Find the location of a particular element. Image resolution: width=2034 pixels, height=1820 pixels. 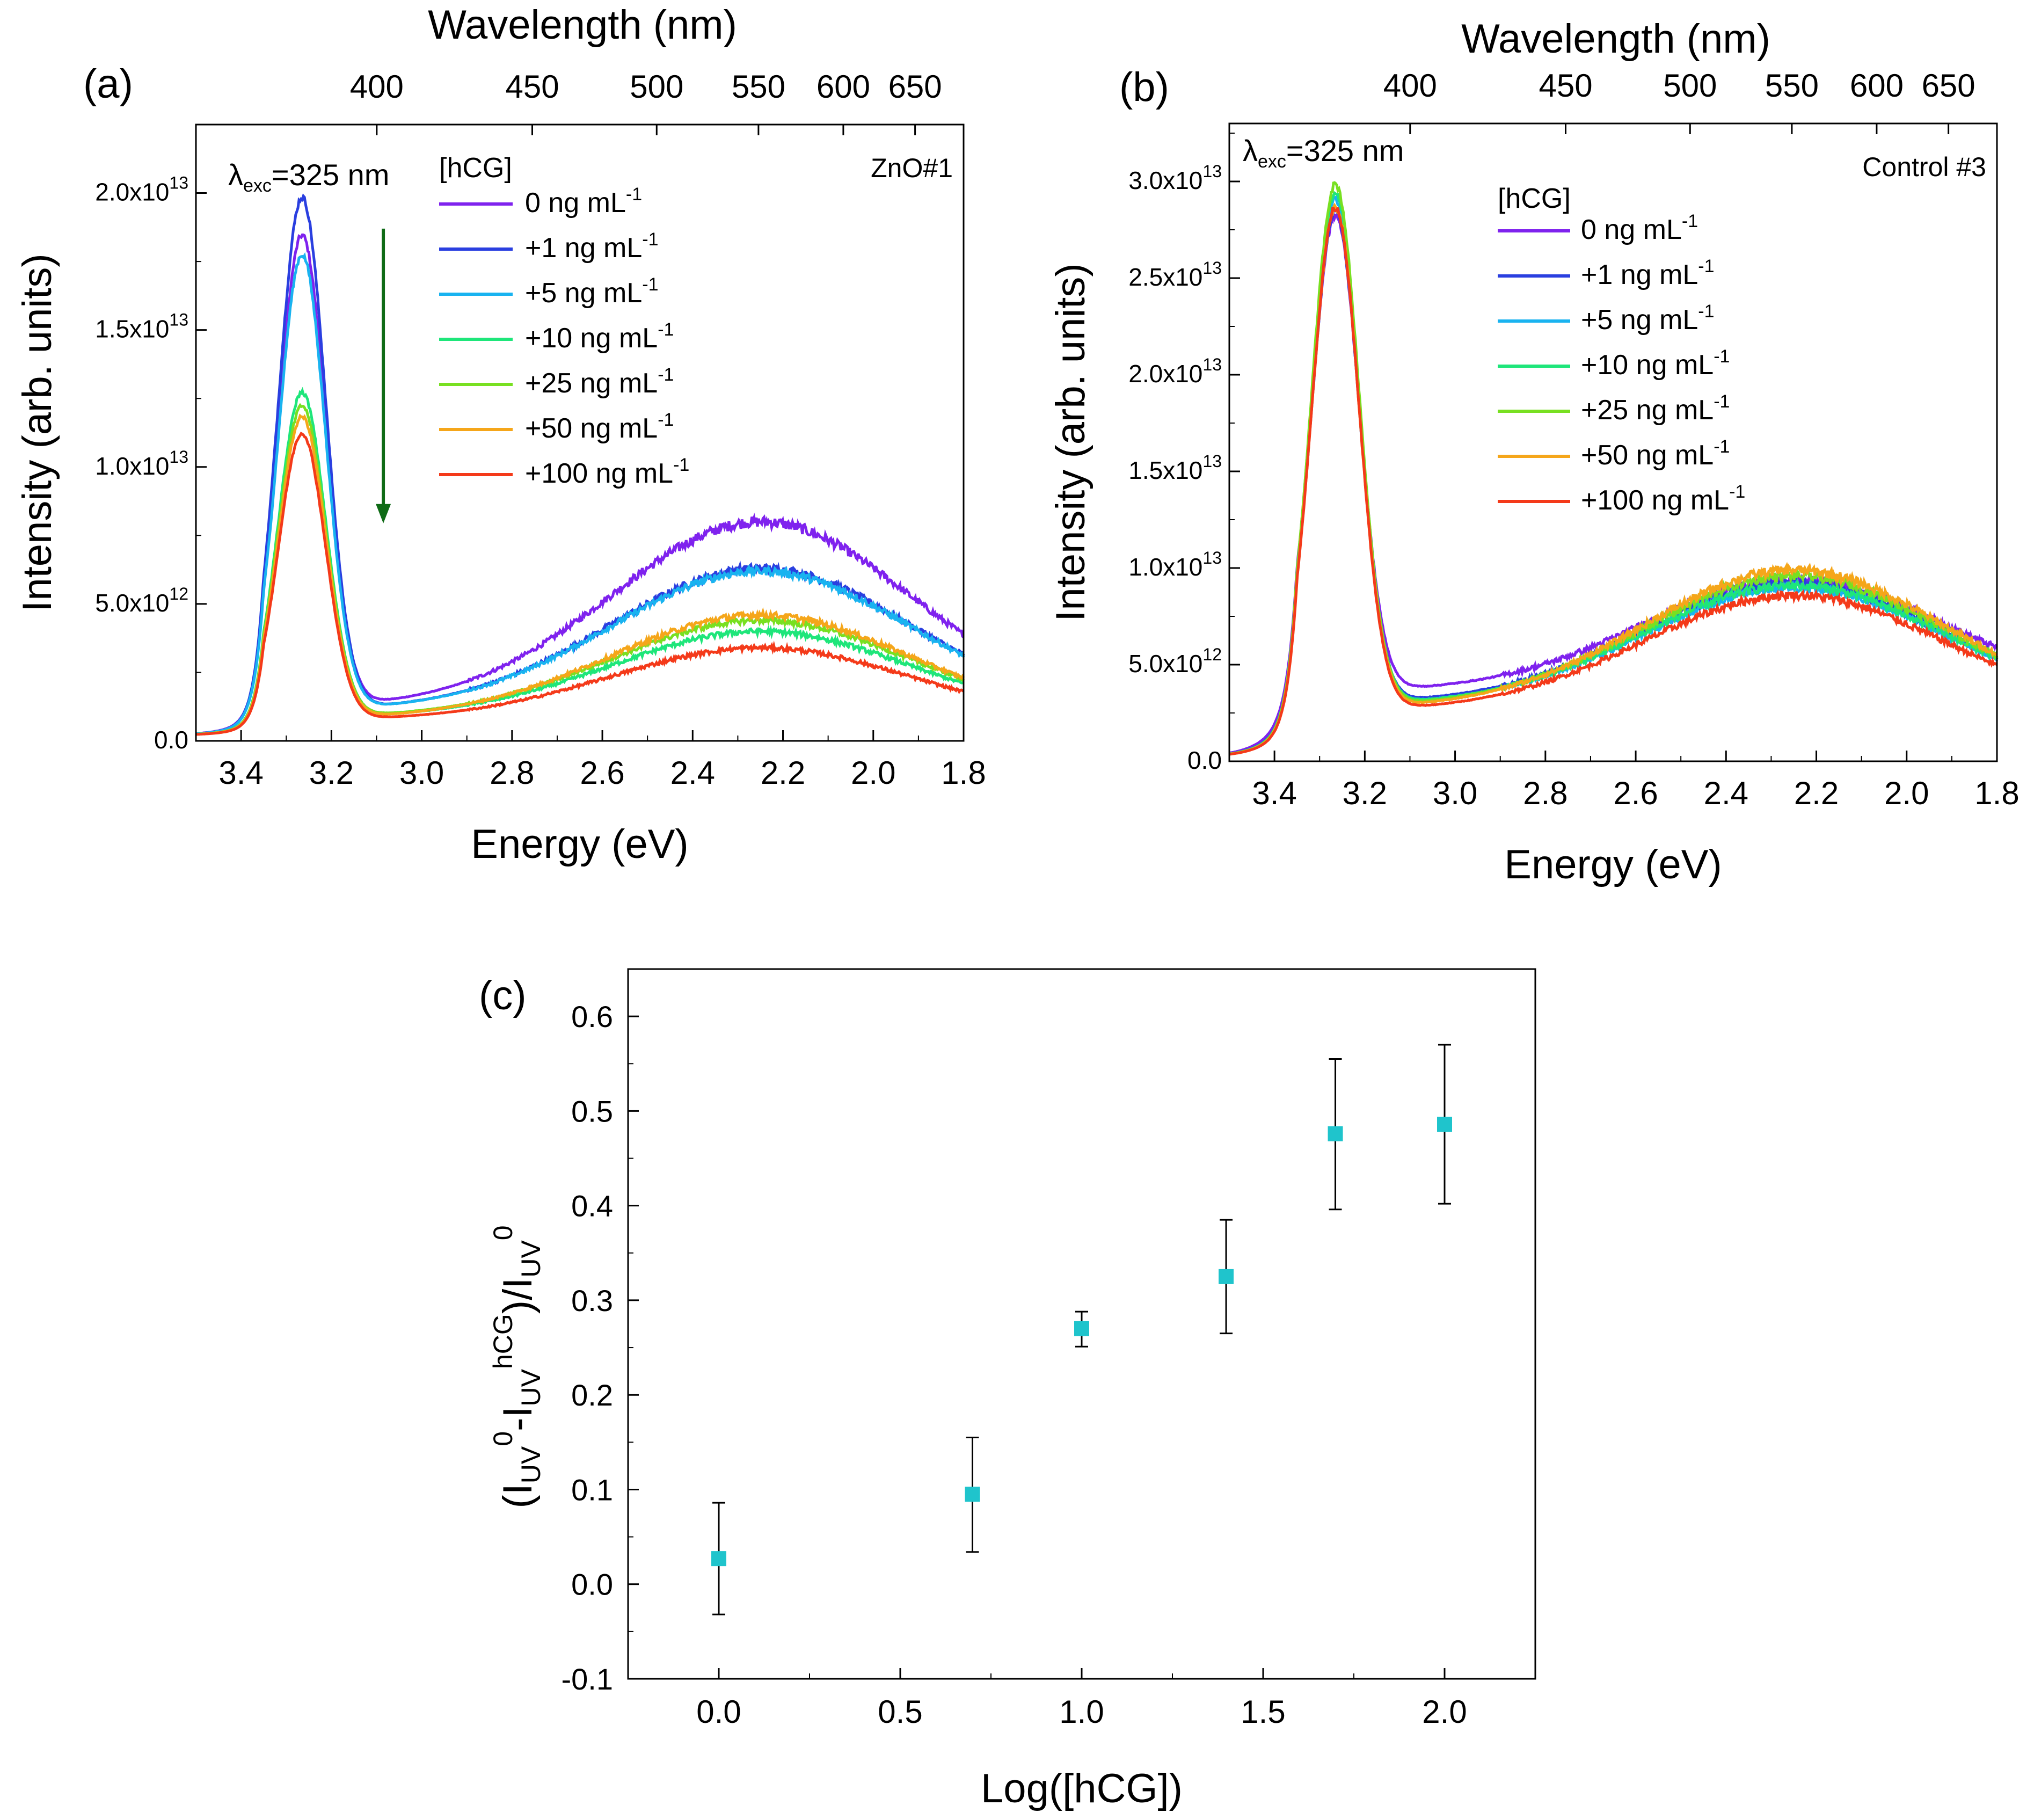

top-tick-label-b: 400 is located at coordinates (1410, 86).